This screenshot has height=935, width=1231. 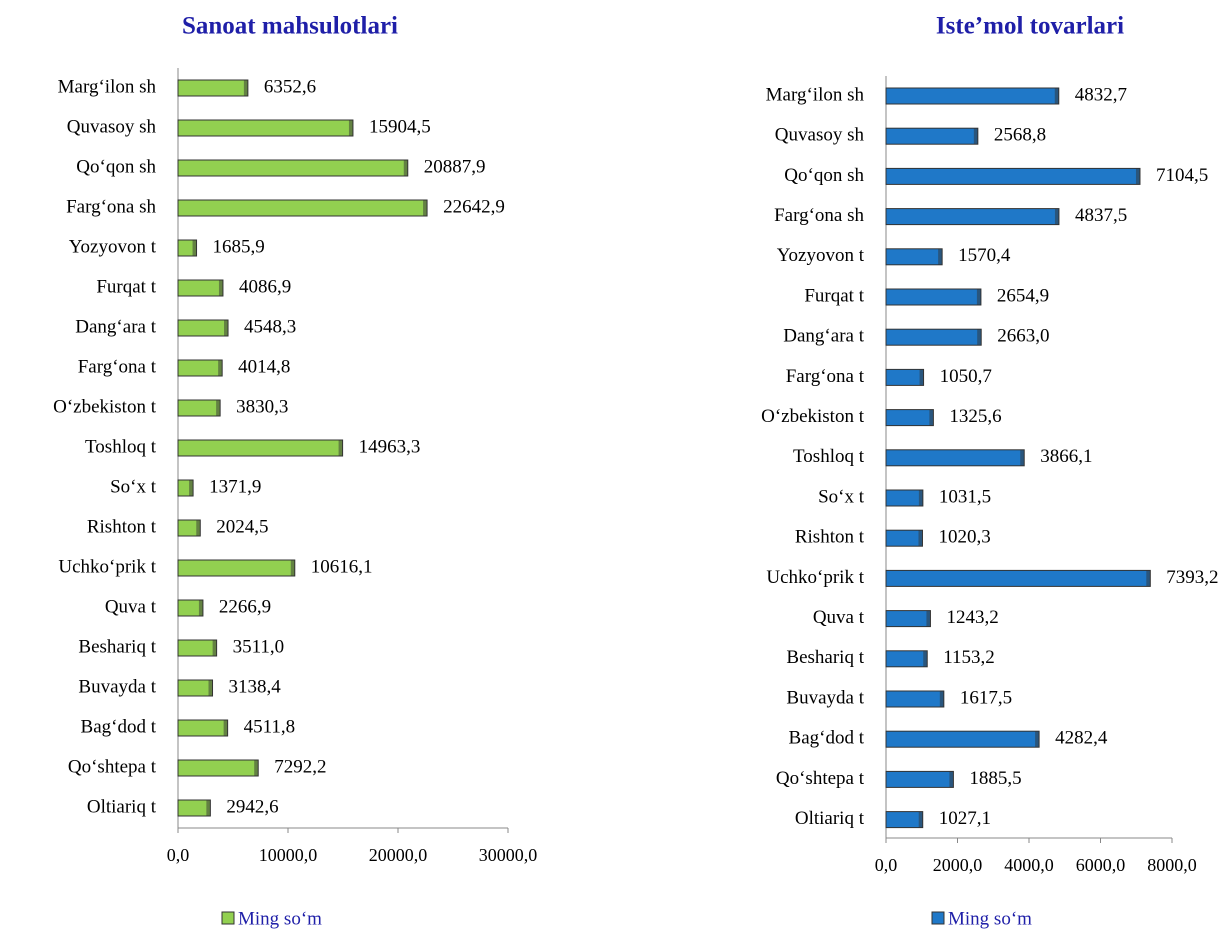 What do you see at coordinates (825, 697) in the screenshot?
I see `y-tick-label: Buvayda t` at bounding box center [825, 697].